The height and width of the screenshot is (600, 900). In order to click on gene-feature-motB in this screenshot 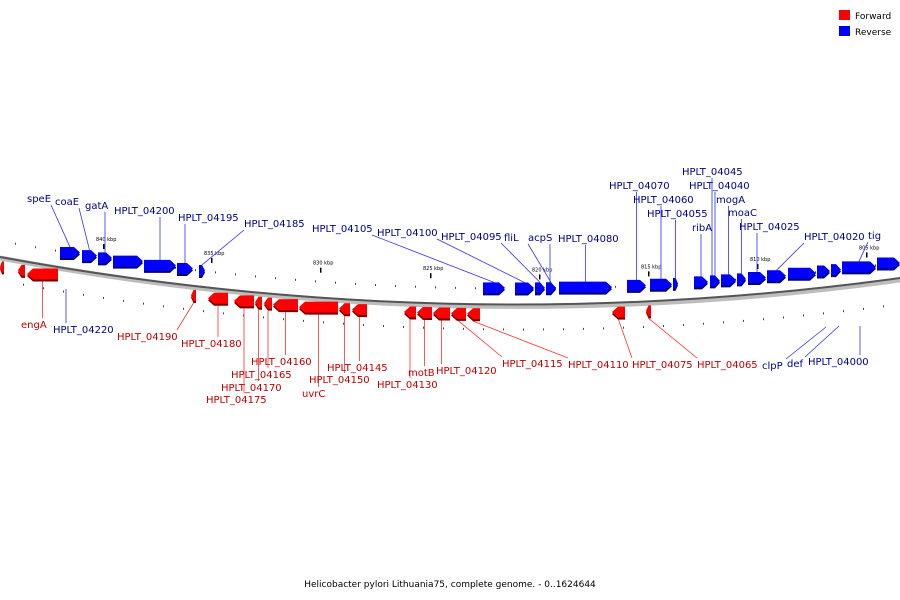, I will do `click(424, 313)`.